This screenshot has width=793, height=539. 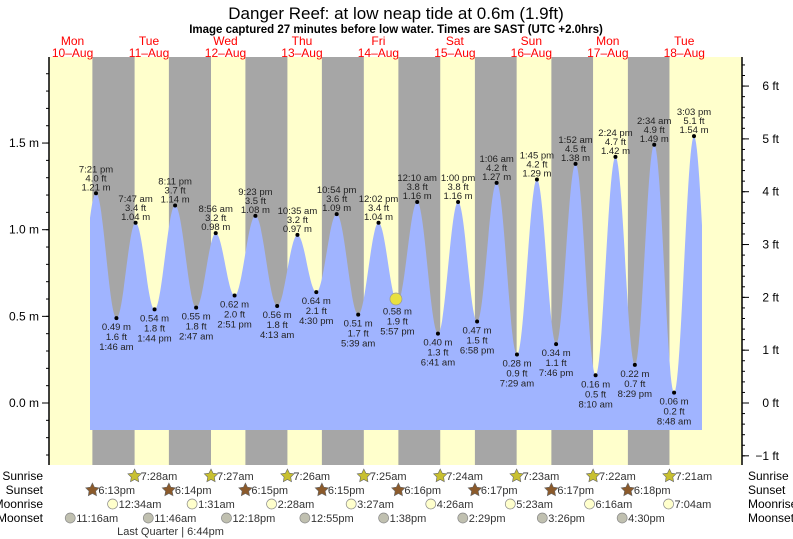 I want to click on sunset-time: 6:14pm, so click(x=193, y=491).